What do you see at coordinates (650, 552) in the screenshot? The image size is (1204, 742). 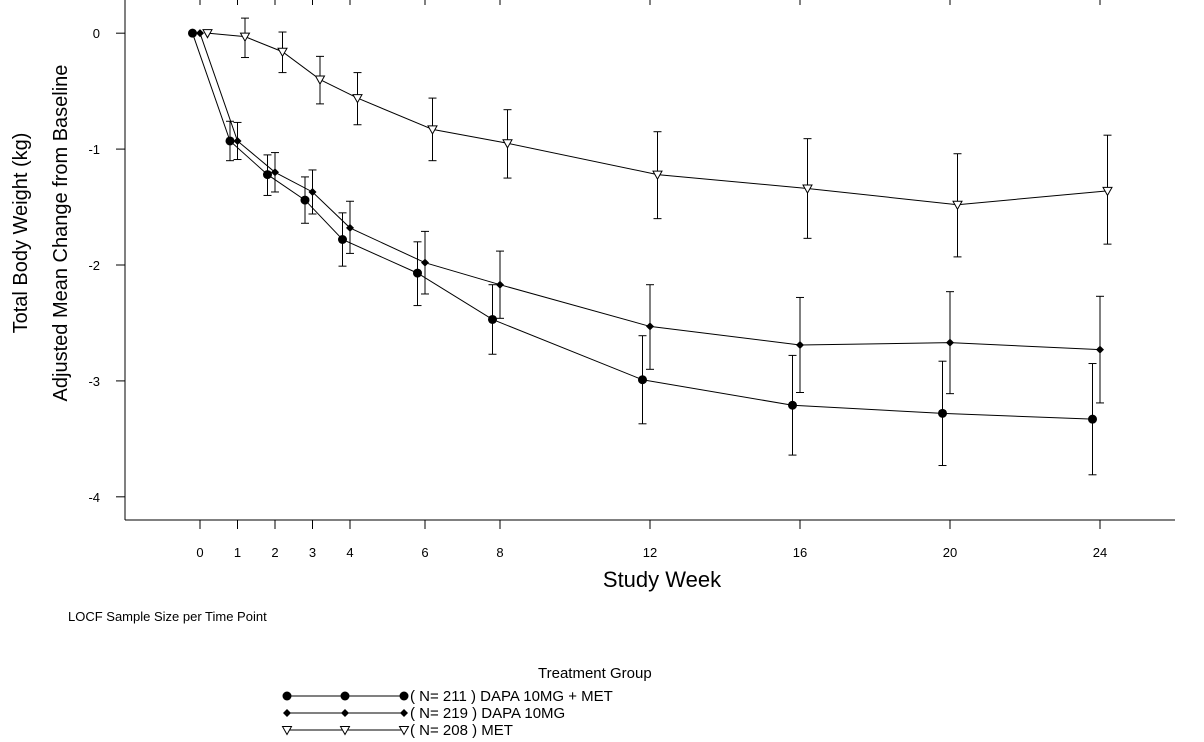 I see `x-tick-label: 12` at bounding box center [650, 552].